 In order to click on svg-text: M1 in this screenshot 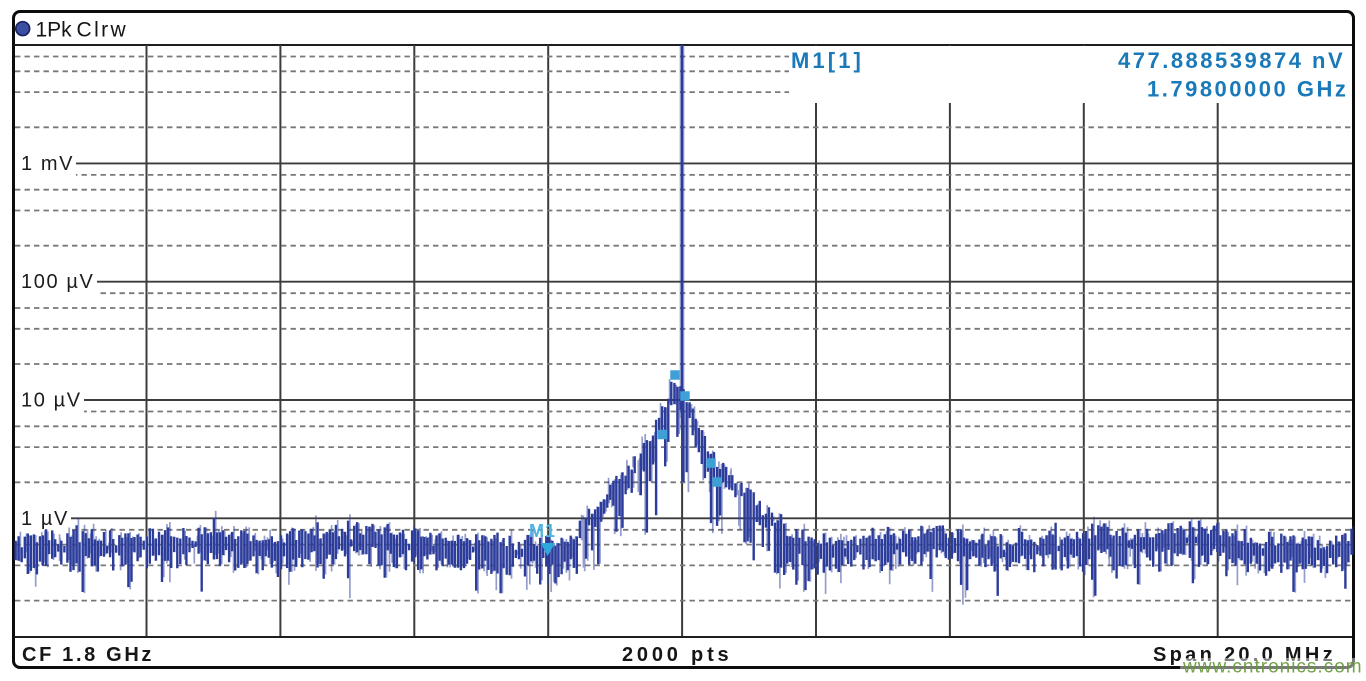, I will do `click(542, 531)`.